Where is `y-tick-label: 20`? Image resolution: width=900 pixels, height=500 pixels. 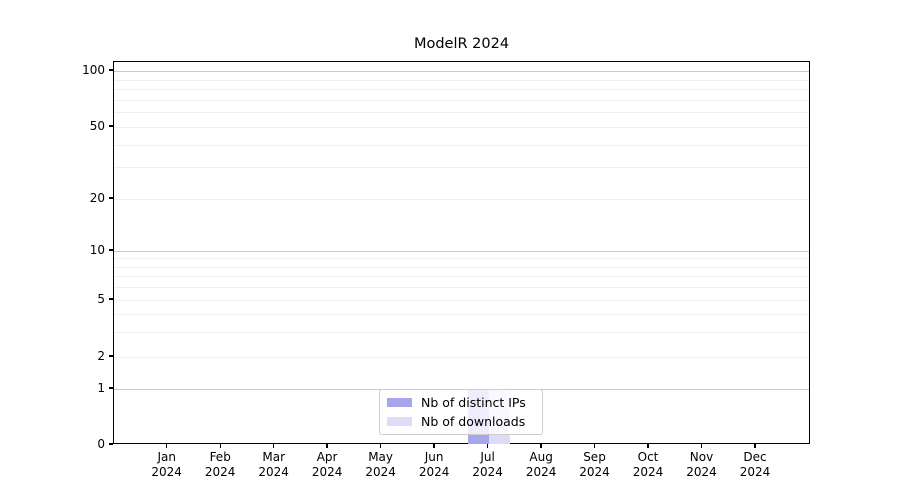 y-tick-label: 20 is located at coordinates (97, 198).